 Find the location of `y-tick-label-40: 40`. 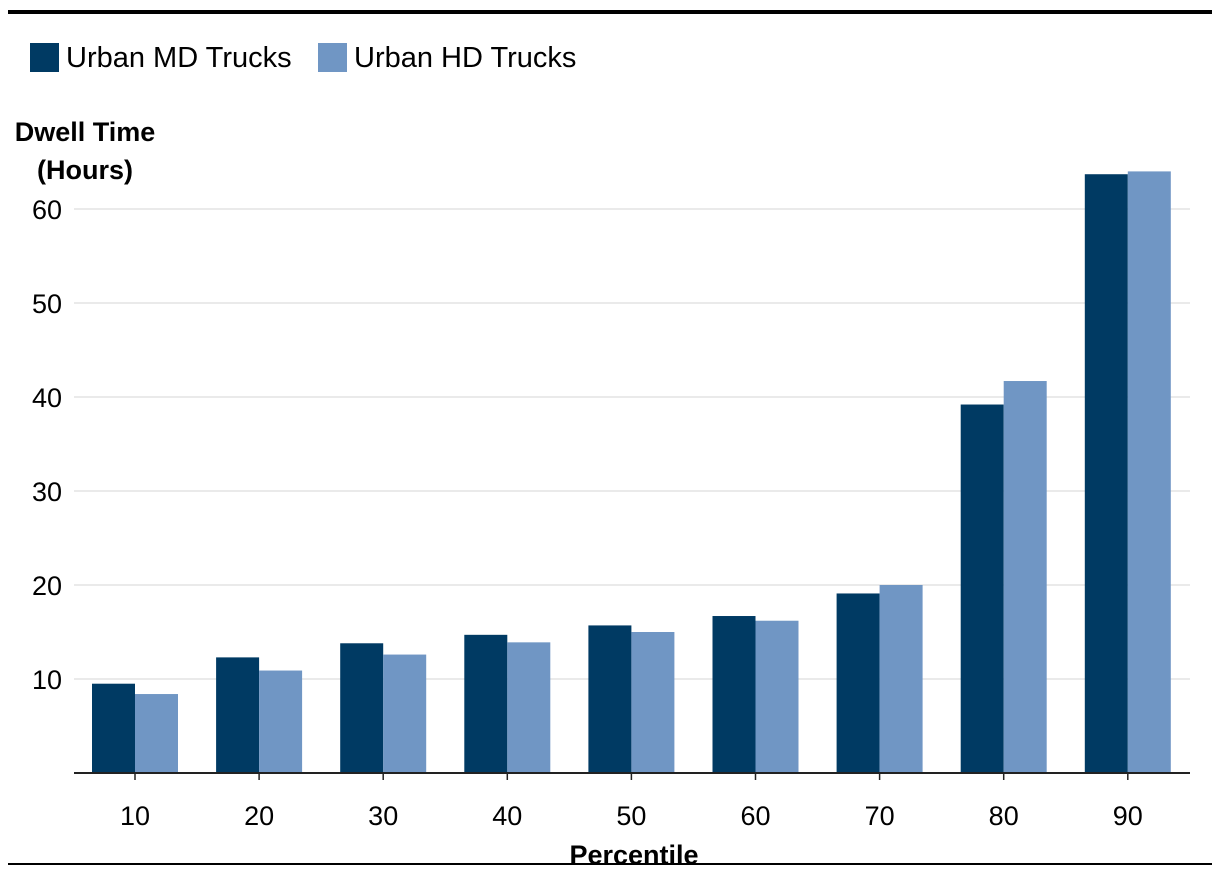

y-tick-label-40: 40 is located at coordinates (47, 398).